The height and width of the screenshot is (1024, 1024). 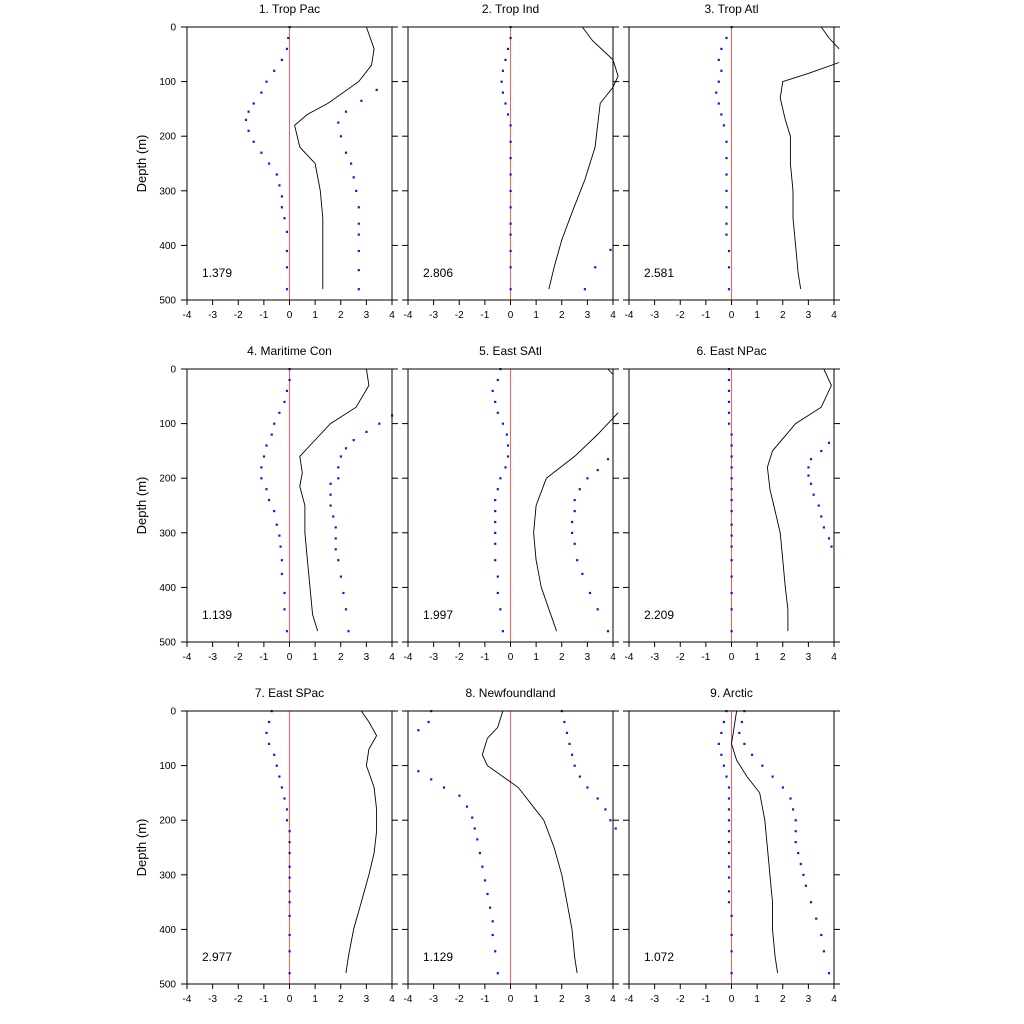 What do you see at coordinates (173, 712) in the screenshot?
I see `y-tick-label: 0` at bounding box center [173, 712].